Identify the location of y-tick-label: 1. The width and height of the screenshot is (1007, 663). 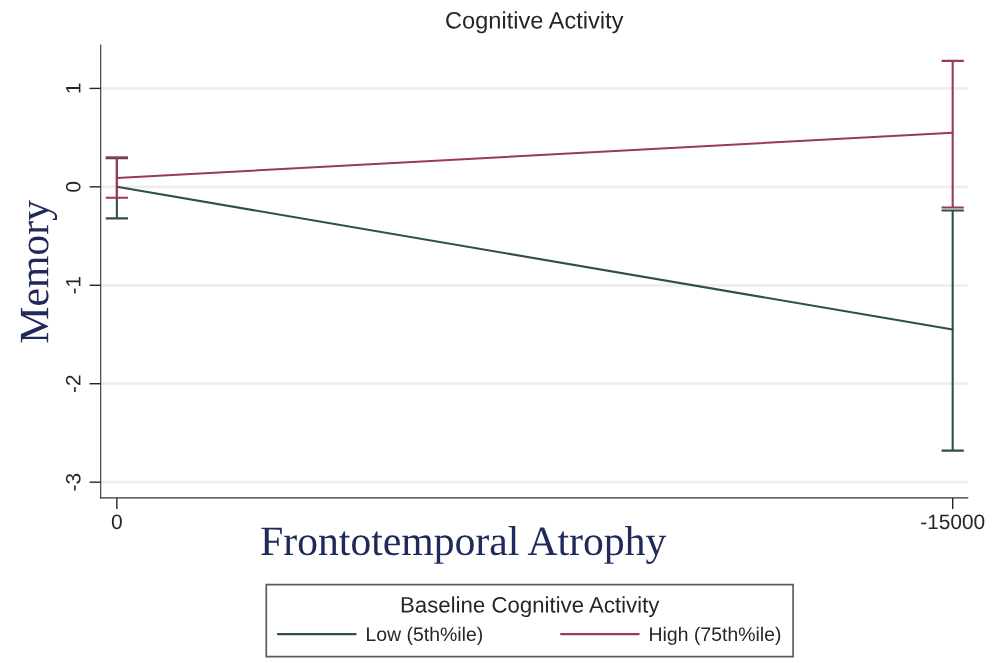
(73, 88).